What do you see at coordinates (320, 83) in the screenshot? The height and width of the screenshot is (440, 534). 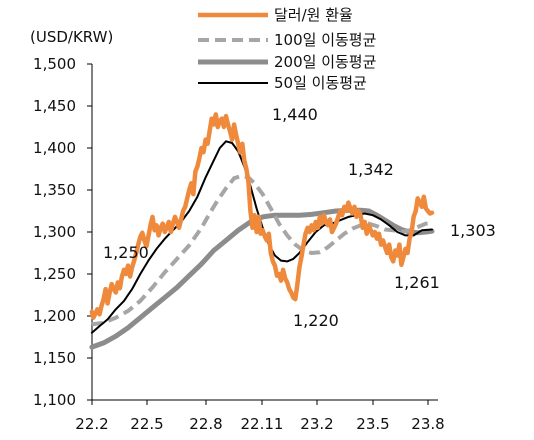 I see `legend-label: 50일 이동평균` at bounding box center [320, 83].